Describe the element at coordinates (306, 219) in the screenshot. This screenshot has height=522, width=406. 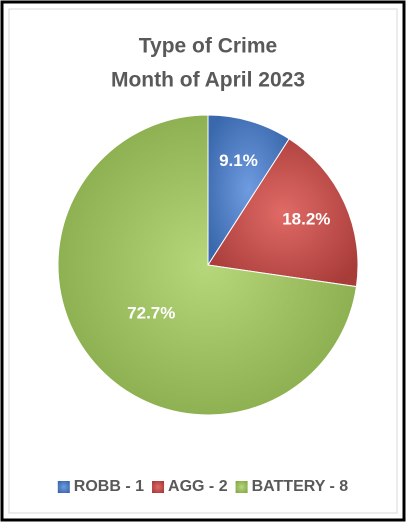
I see `data-label: 18.2%` at that location.